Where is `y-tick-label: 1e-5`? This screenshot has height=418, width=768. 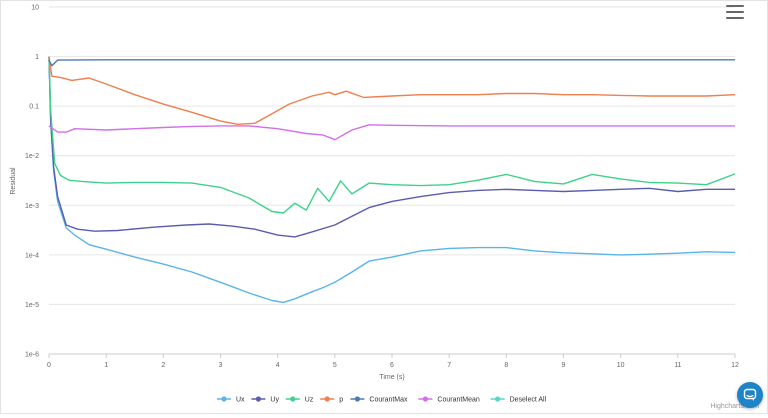 y-tick-label: 1e-5 is located at coordinates (32, 305).